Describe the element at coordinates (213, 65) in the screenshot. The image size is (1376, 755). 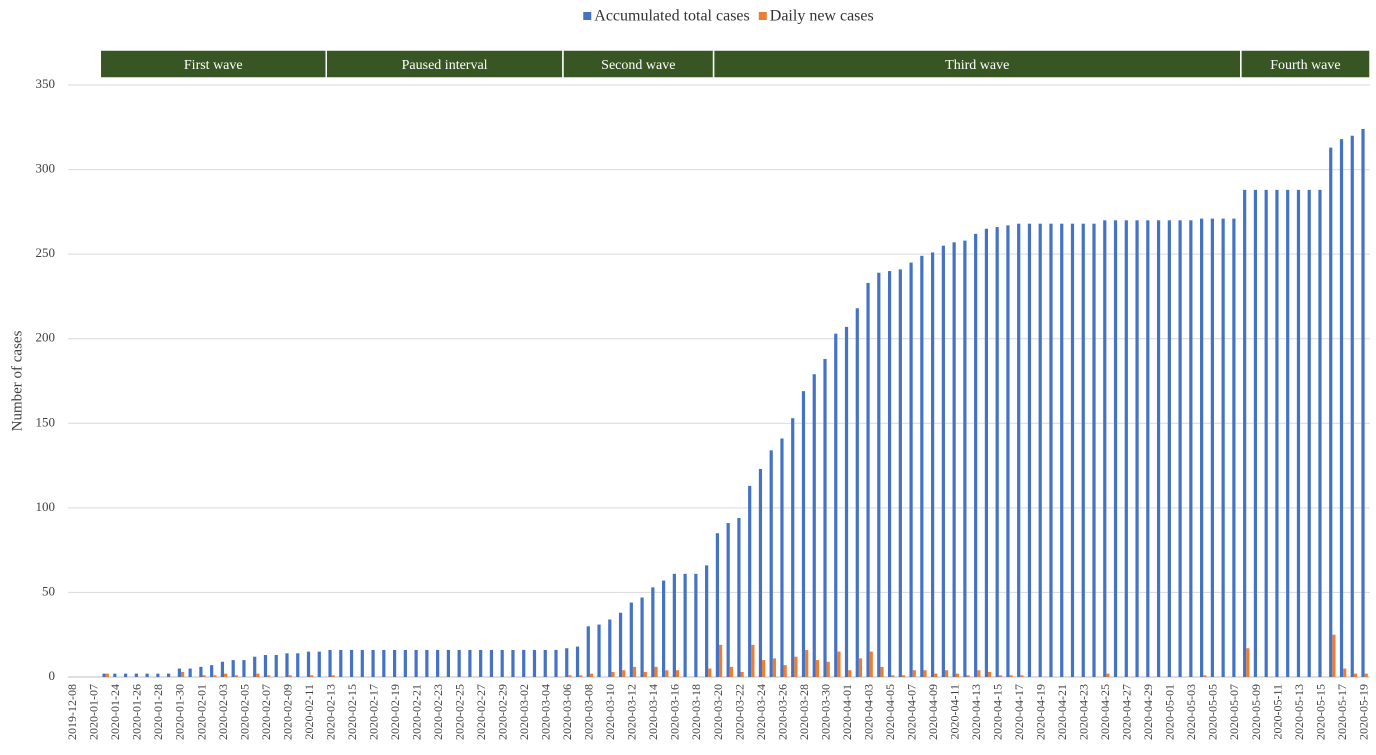
I see `wave-label: First wave` at that location.